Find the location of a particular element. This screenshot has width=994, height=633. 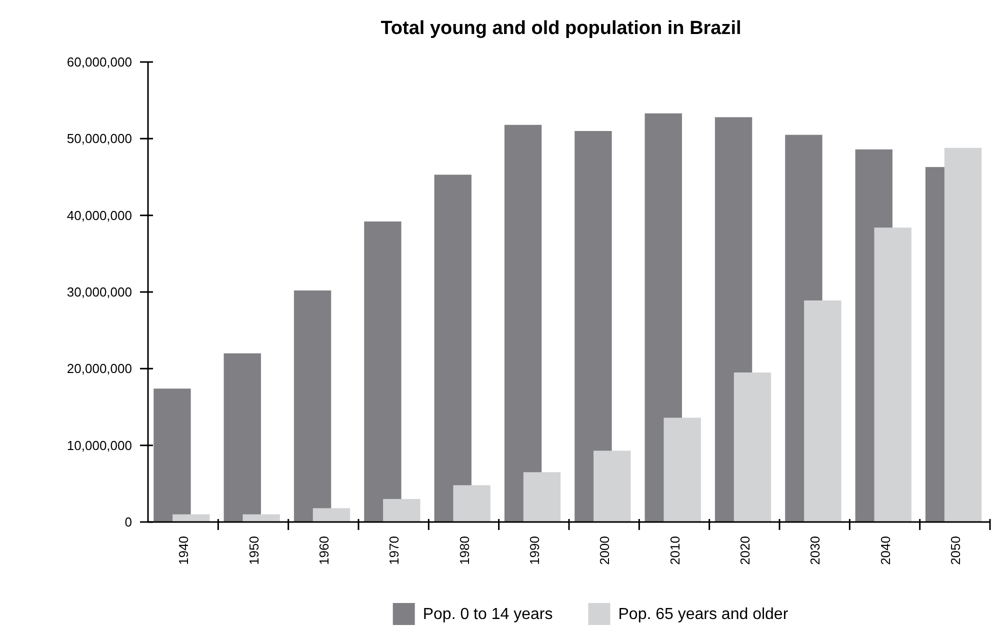

y-tick-label: 60,000,000 is located at coordinates (99, 62).